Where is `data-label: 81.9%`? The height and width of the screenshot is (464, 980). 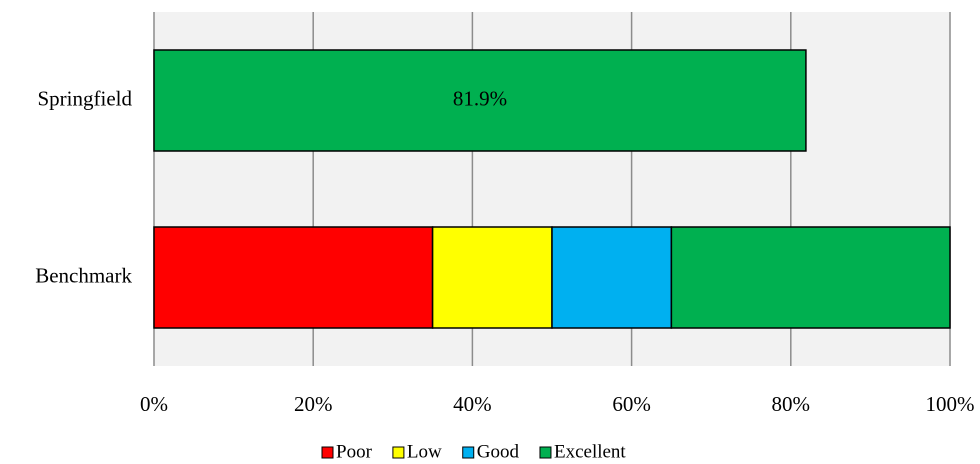 data-label: 81.9% is located at coordinates (480, 98).